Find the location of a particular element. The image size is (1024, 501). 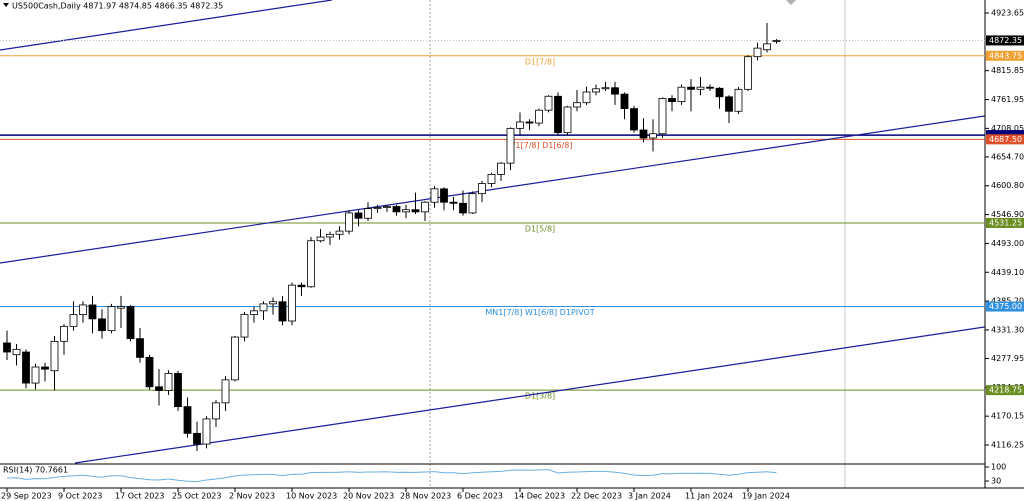

y-tick-label: 4923.65 is located at coordinates (1007, 13).